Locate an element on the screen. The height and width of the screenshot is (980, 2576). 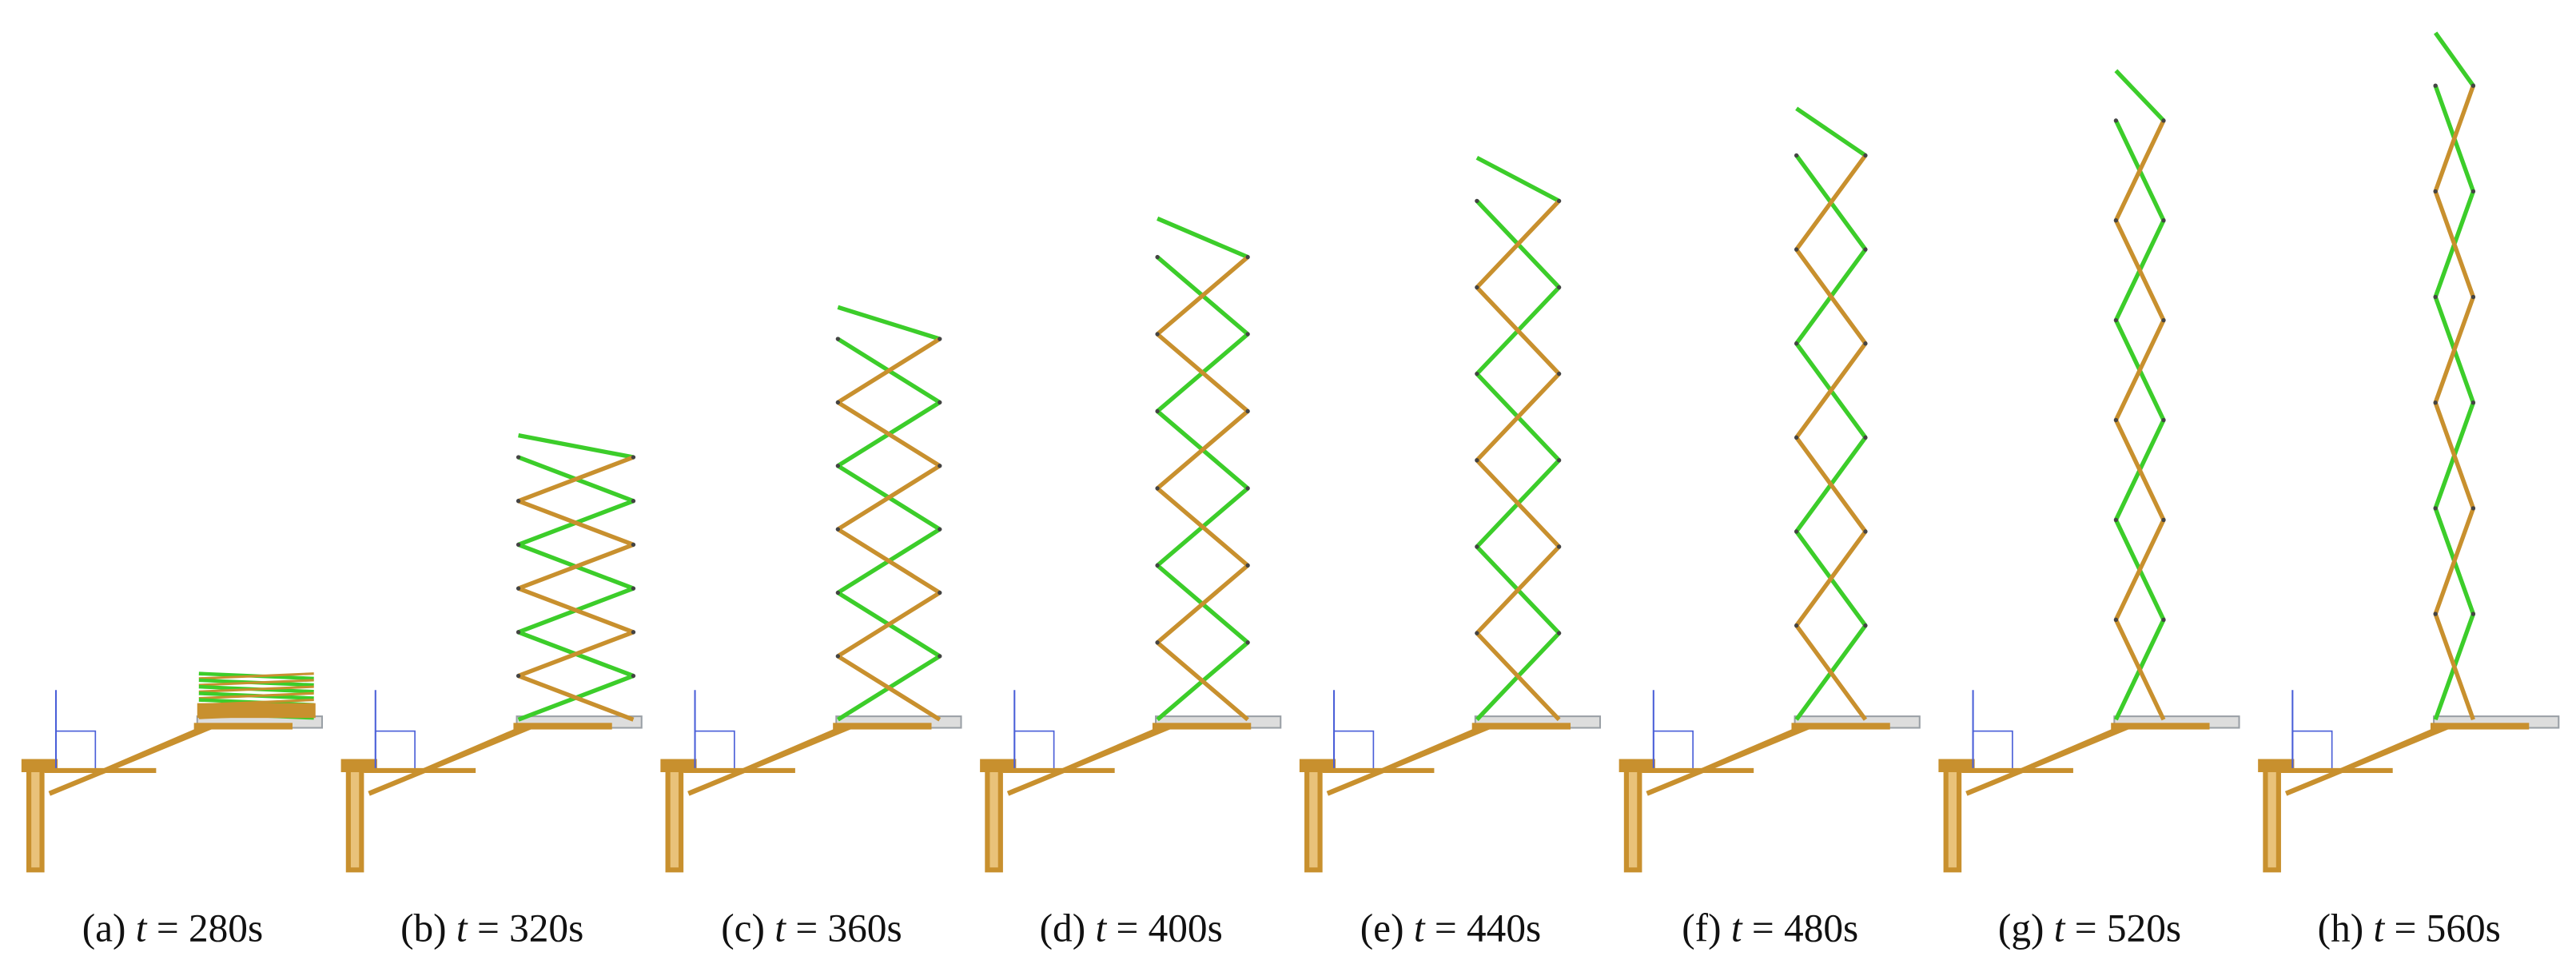
stack-orange is located at coordinates (256, 689).